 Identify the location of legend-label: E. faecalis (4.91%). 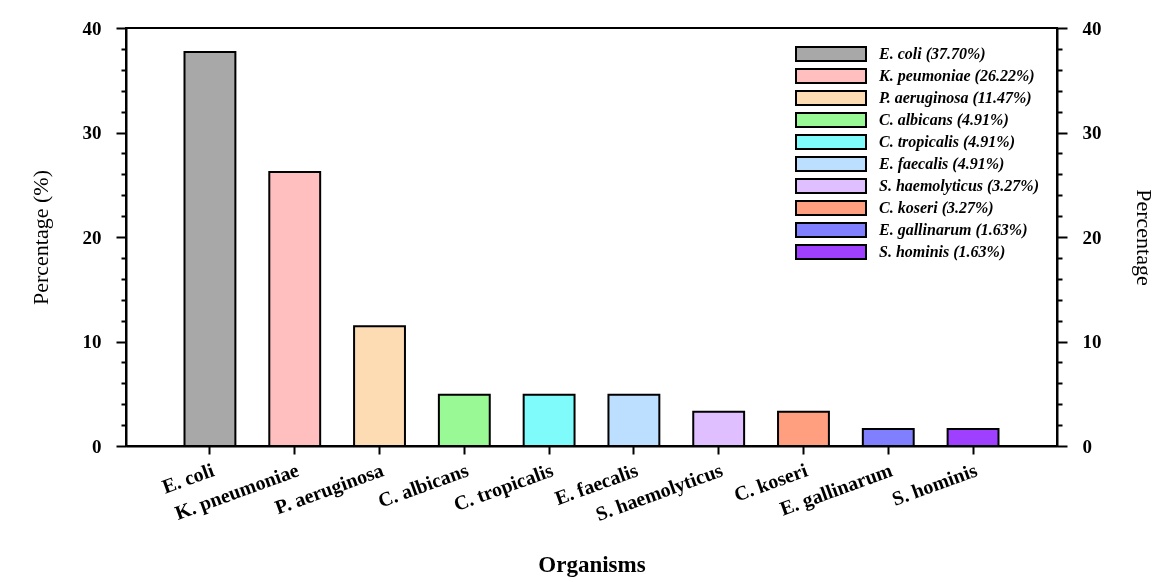
(941, 164).